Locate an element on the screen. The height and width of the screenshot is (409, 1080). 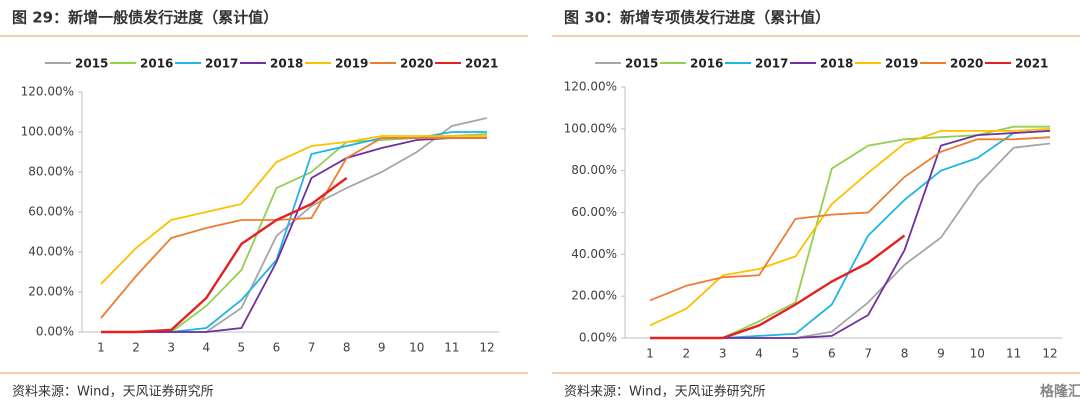
chart-title: 图 30：新增专项债发行进度（累计值） is located at coordinates (697, 18).